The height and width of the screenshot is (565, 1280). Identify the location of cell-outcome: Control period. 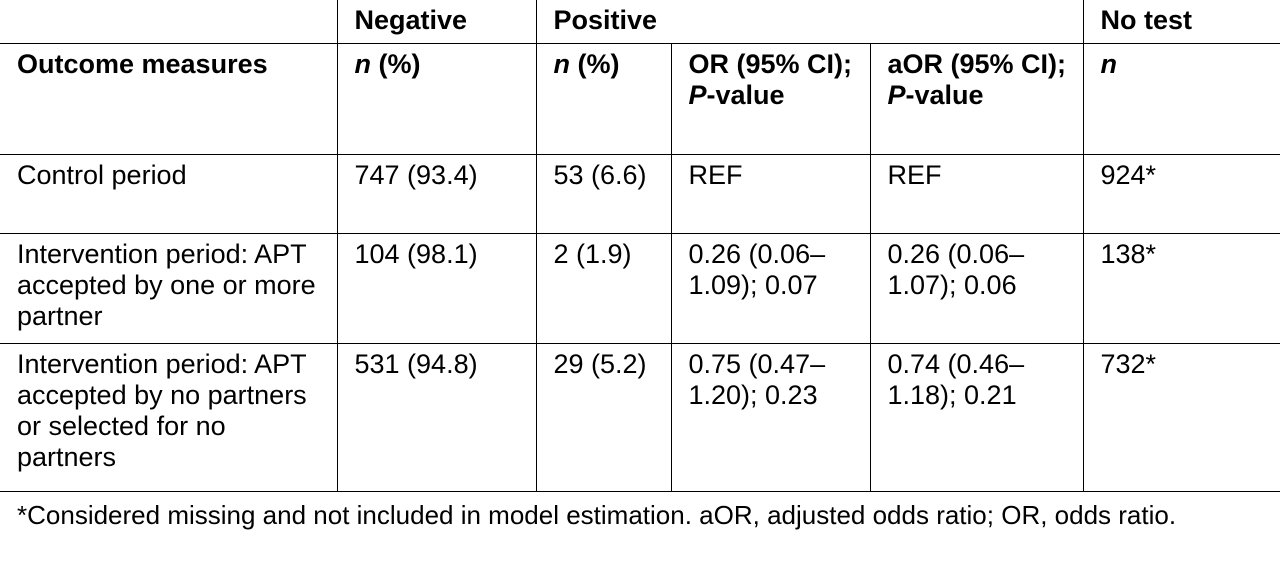
(169, 193).